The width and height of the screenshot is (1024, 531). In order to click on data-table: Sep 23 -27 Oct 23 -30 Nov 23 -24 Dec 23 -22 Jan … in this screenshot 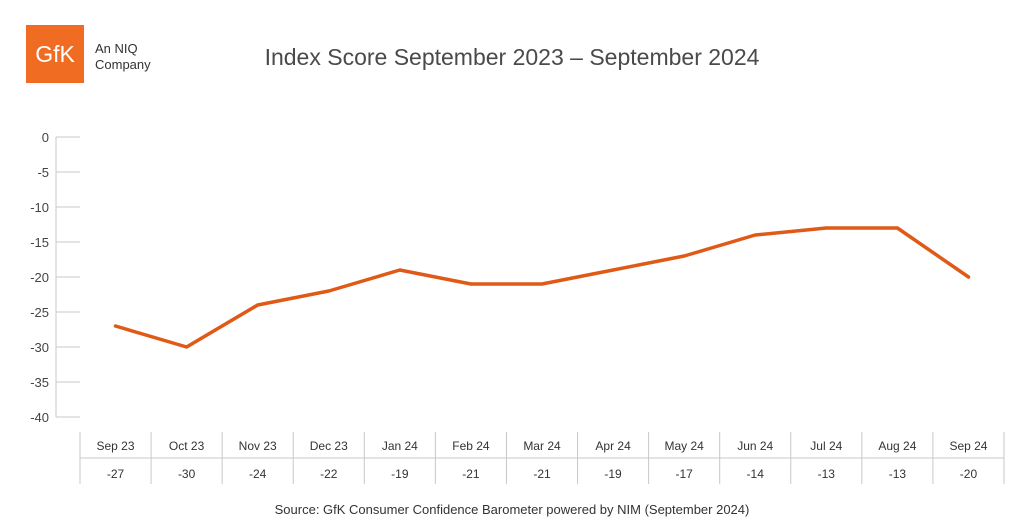, I will do `click(542, 458)`.